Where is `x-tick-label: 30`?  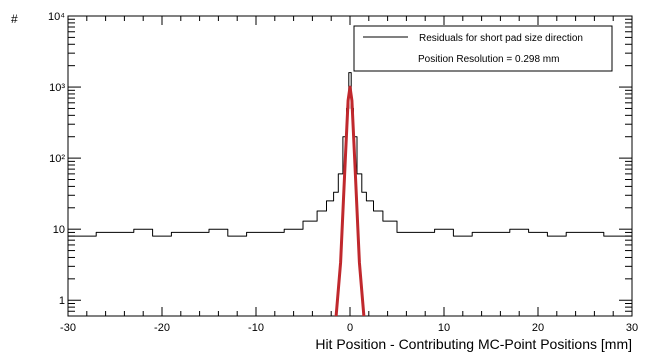
x-tick-label: 30 is located at coordinates (632, 328).